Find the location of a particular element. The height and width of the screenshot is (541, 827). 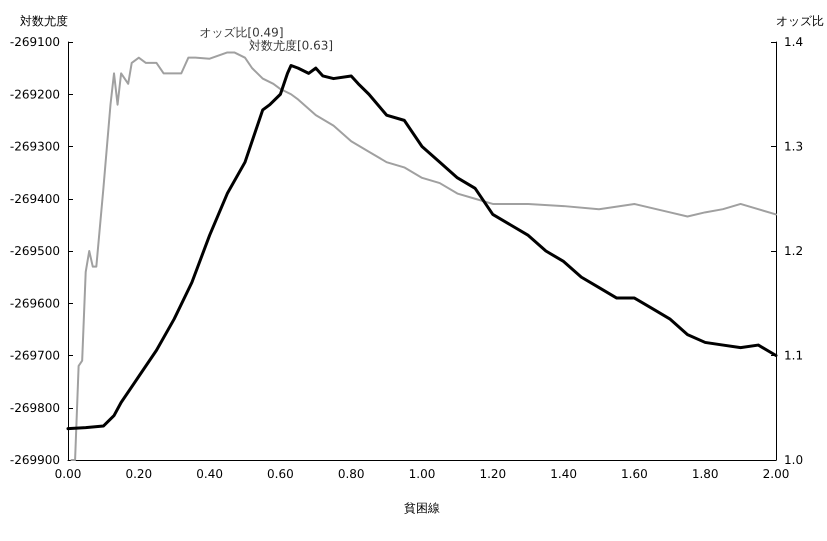

y2-tick-label: 1.3 is located at coordinates (794, 147).